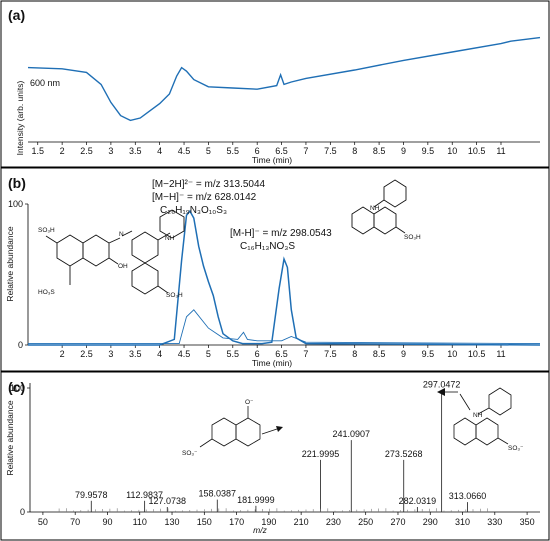 This screenshot has height=541, width=550. What do you see at coordinates (249, 402) in the screenshot?
I see `label-o-minus: O⁻` at bounding box center [249, 402].